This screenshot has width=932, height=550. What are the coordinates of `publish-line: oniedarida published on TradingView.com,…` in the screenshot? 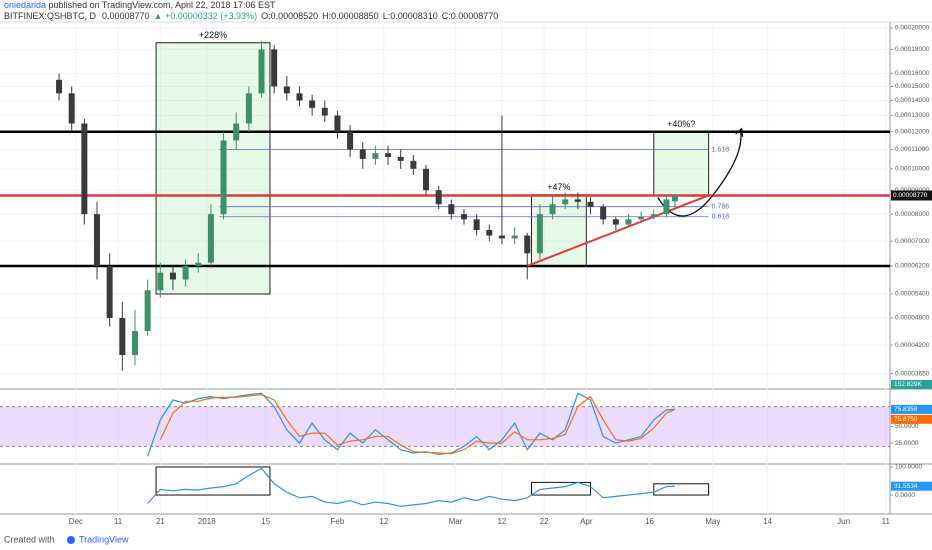 It's located at (140, 5).